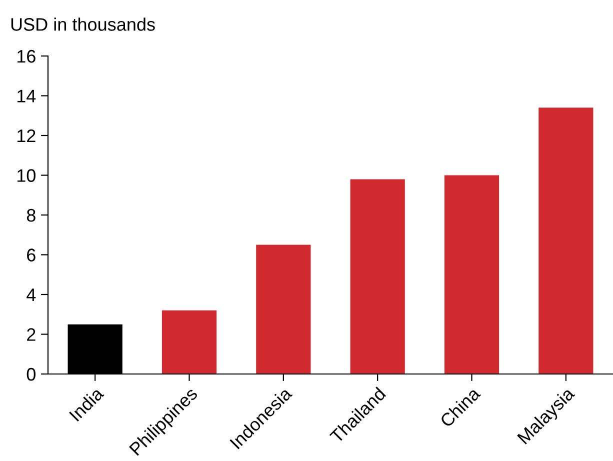  I want to click on y-tick-label: 10, so click(26, 175).